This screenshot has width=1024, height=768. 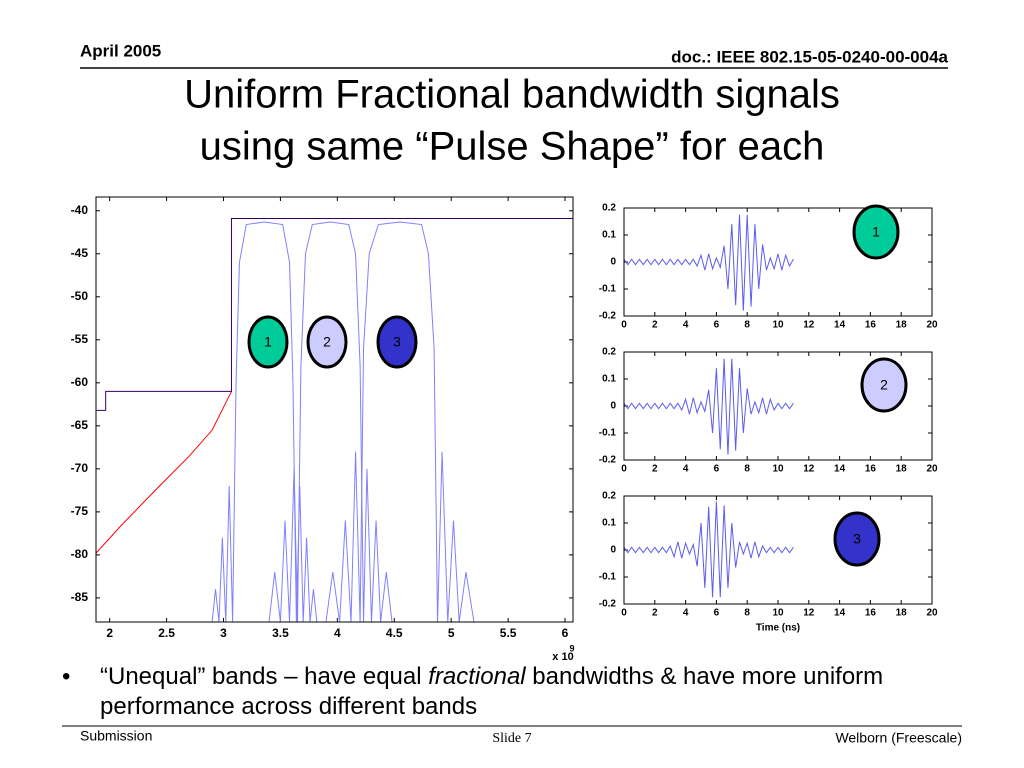 What do you see at coordinates (80, 511) in the screenshot?
I see `y-tick-label: -75` at bounding box center [80, 511].